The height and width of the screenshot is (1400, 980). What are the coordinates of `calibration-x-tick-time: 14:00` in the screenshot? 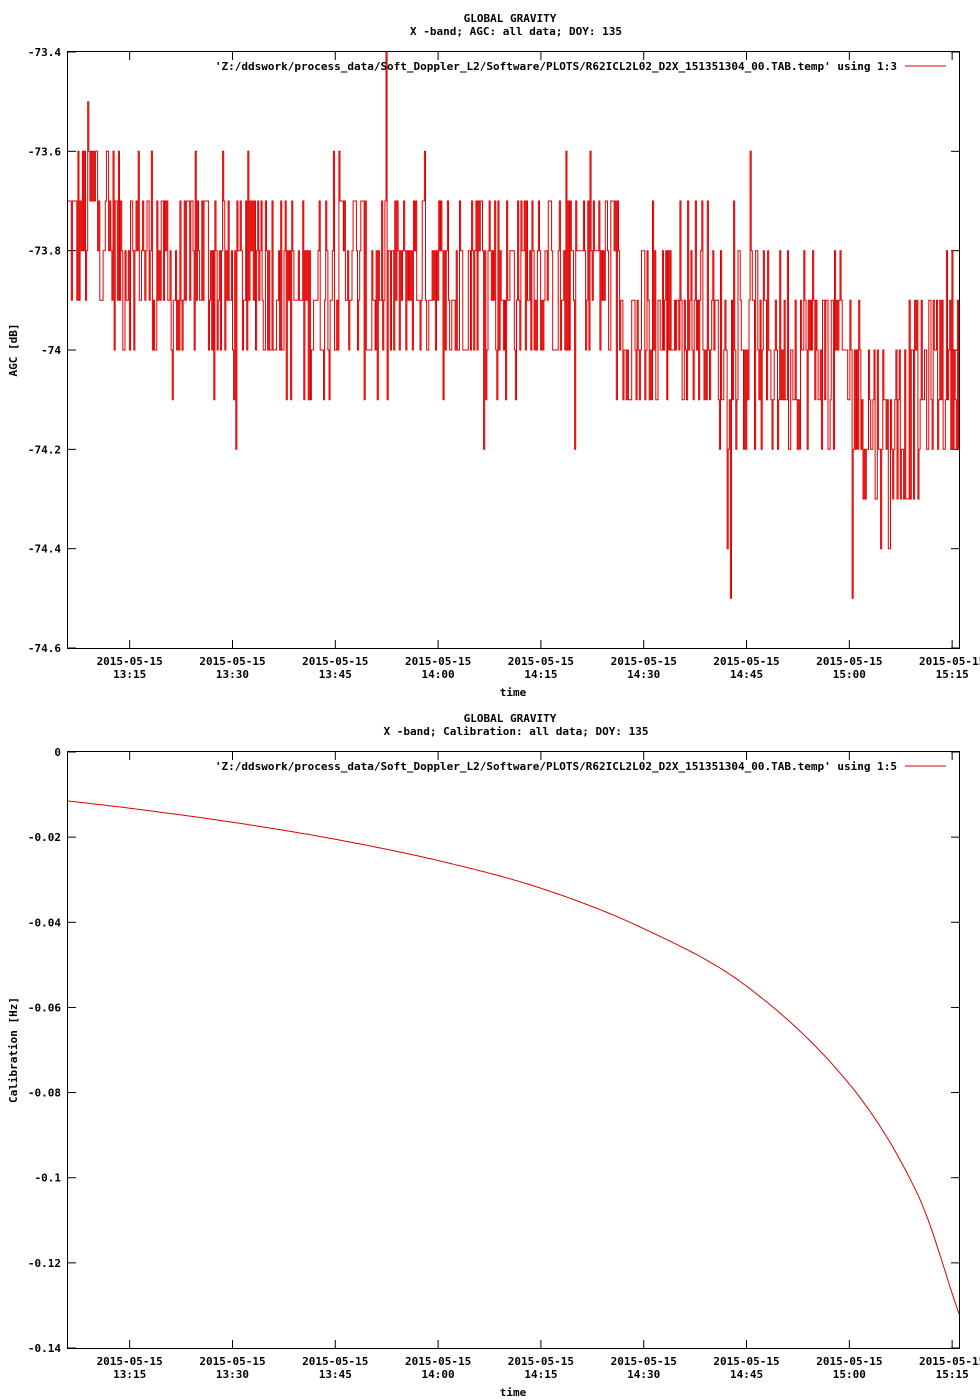 It's located at (438, 1374).